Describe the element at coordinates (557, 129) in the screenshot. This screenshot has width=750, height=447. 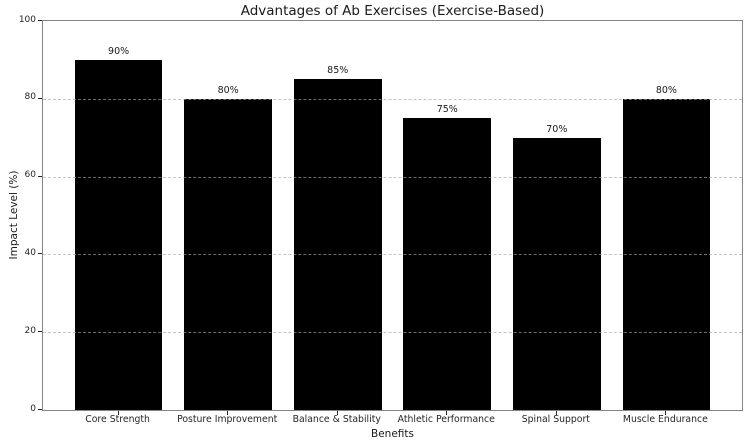
I see `bar-value-label: 70%` at that location.